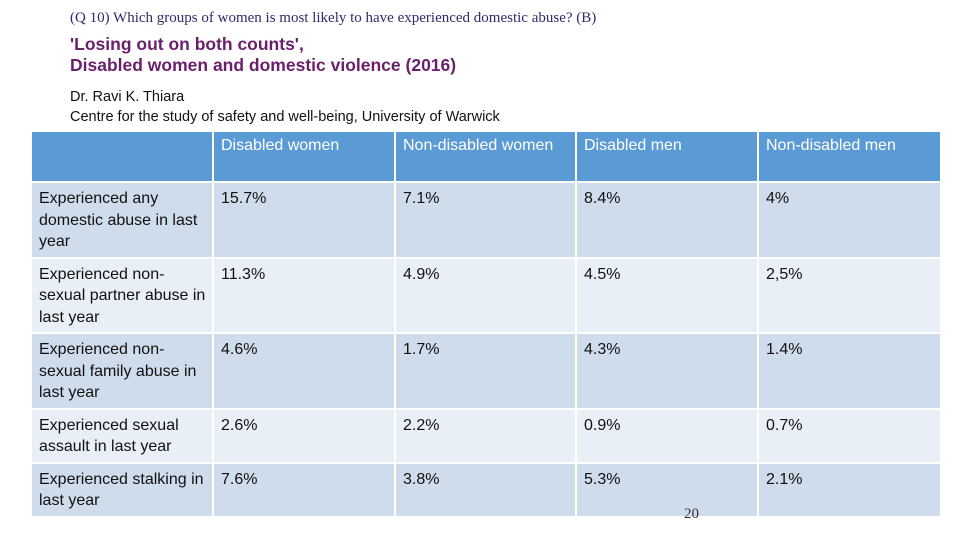 The width and height of the screenshot is (960, 540). I want to click on cell-non-disabled-men: 2.1%, so click(849, 489).